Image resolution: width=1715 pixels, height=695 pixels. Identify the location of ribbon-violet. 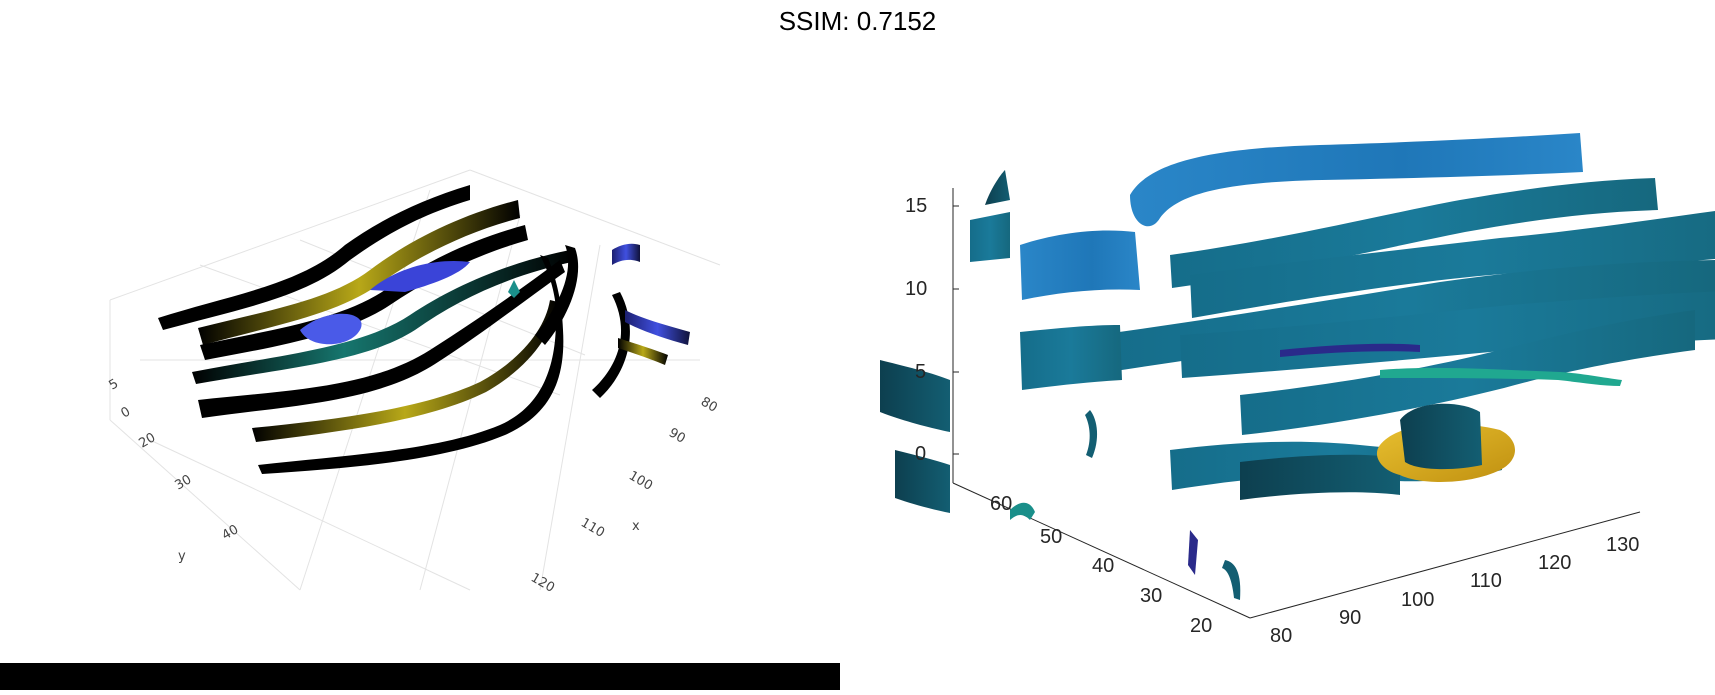
(1350, 350).